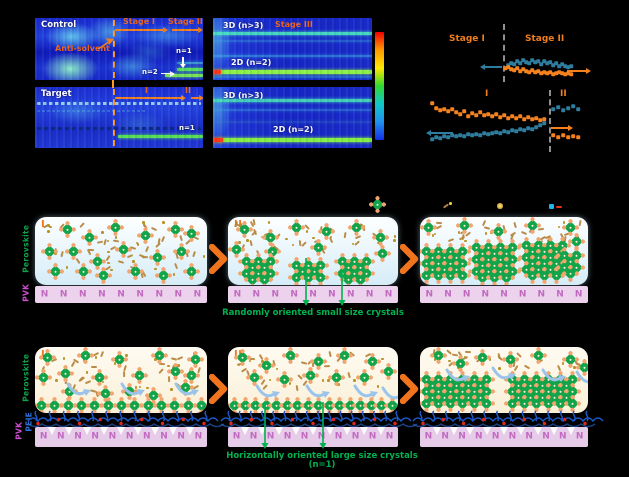 Image resolution: width=629 pixels, height=477 pixels. Describe the element at coordinates (121, 251) in the screenshot. I see `schematic-panel-stage1-pvk: I` at that location.